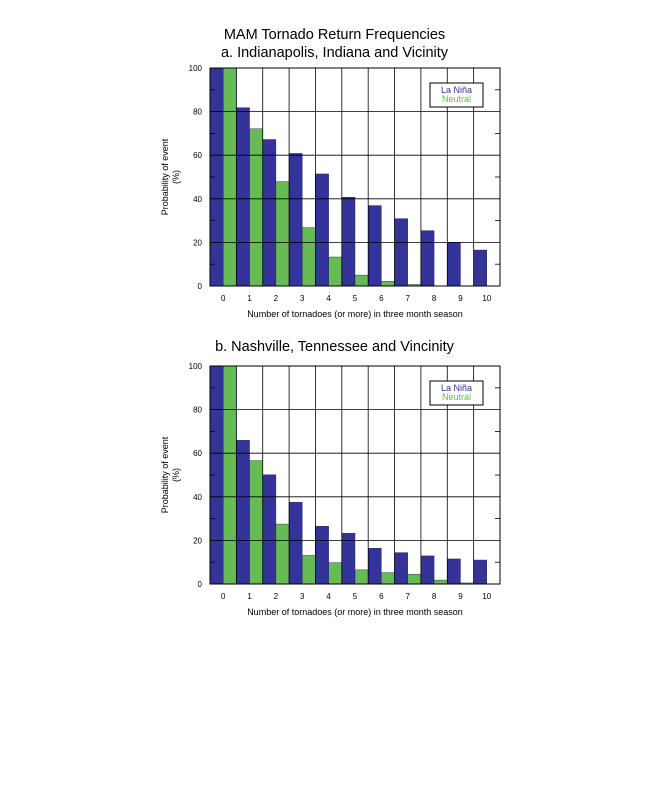 The width and height of the screenshot is (669, 790). What do you see at coordinates (302, 298) in the screenshot?
I see `chart-a-xtick-label: 3` at bounding box center [302, 298].